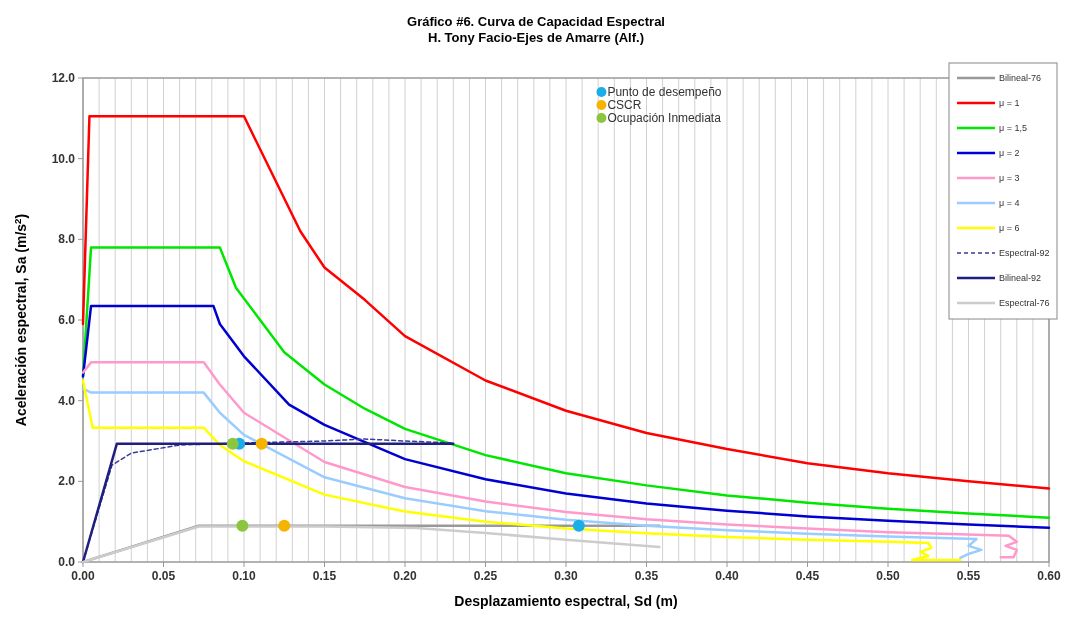  Describe the element at coordinates (244, 576) in the screenshot. I see `x-tick-label: 0.10` at that location.